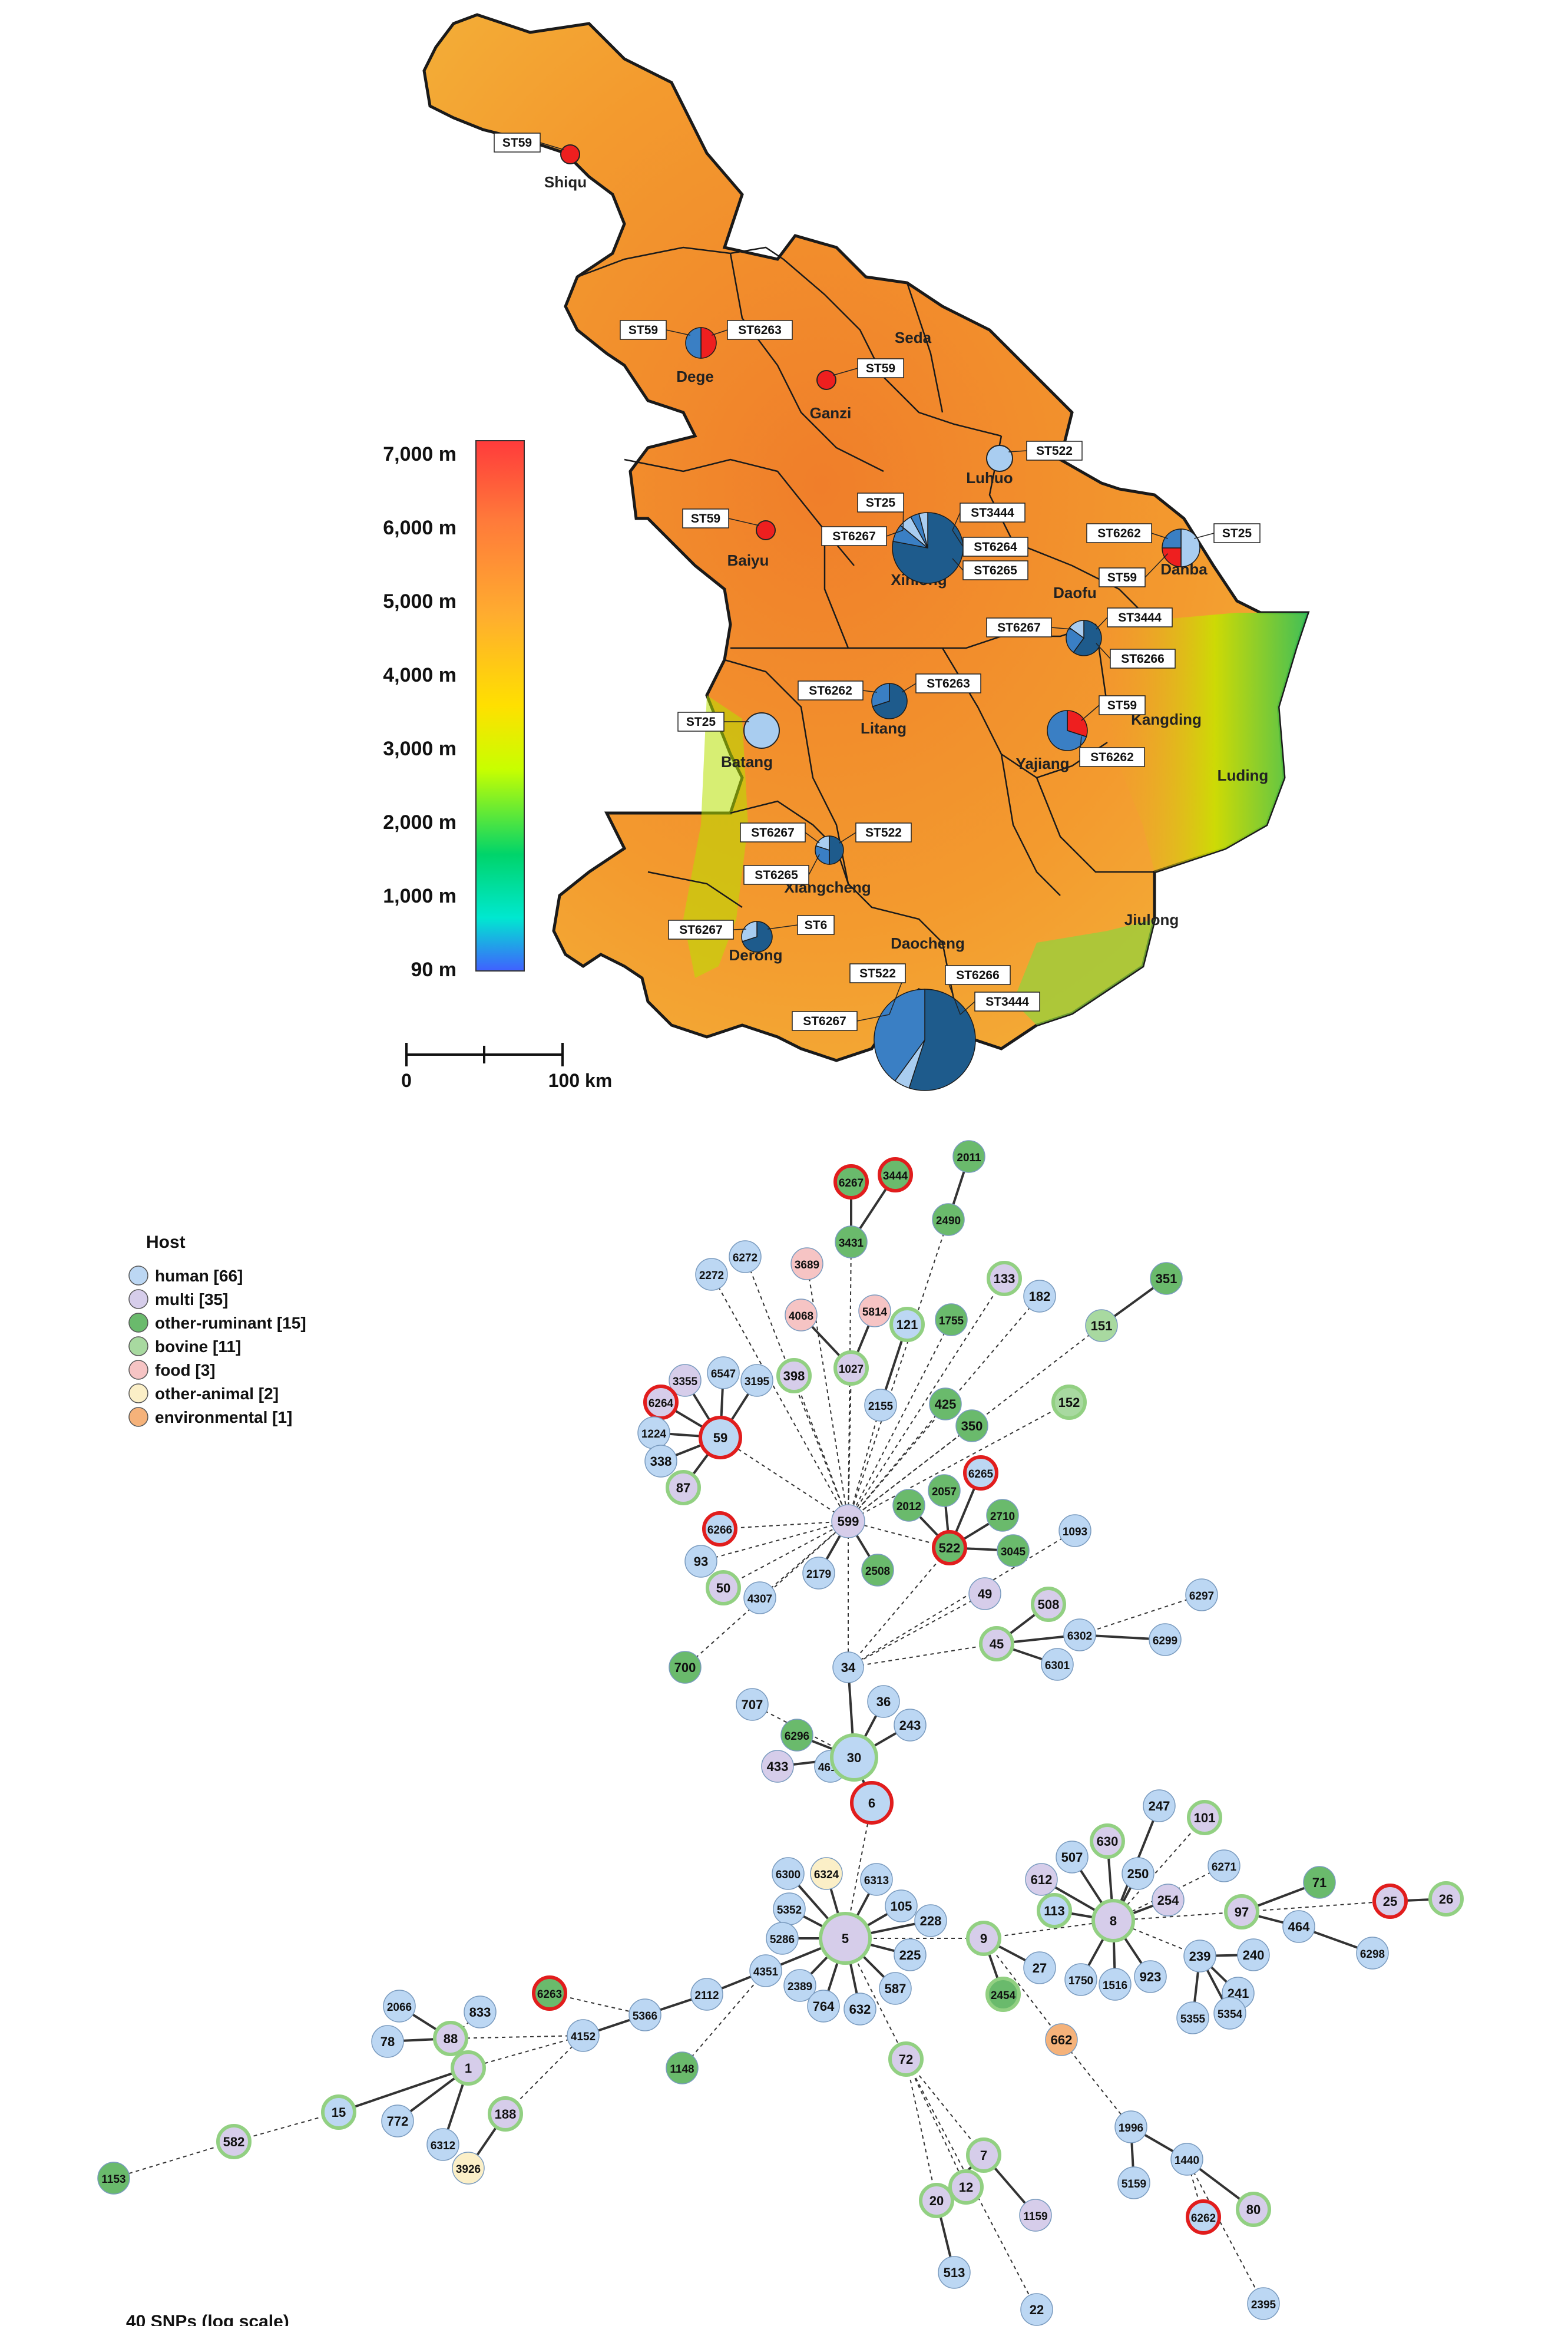 The height and width of the screenshot is (2326, 1568). What do you see at coordinates (1229, 2014) in the screenshot?
I see `node-st5354: 5354` at bounding box center [1229, 2014].